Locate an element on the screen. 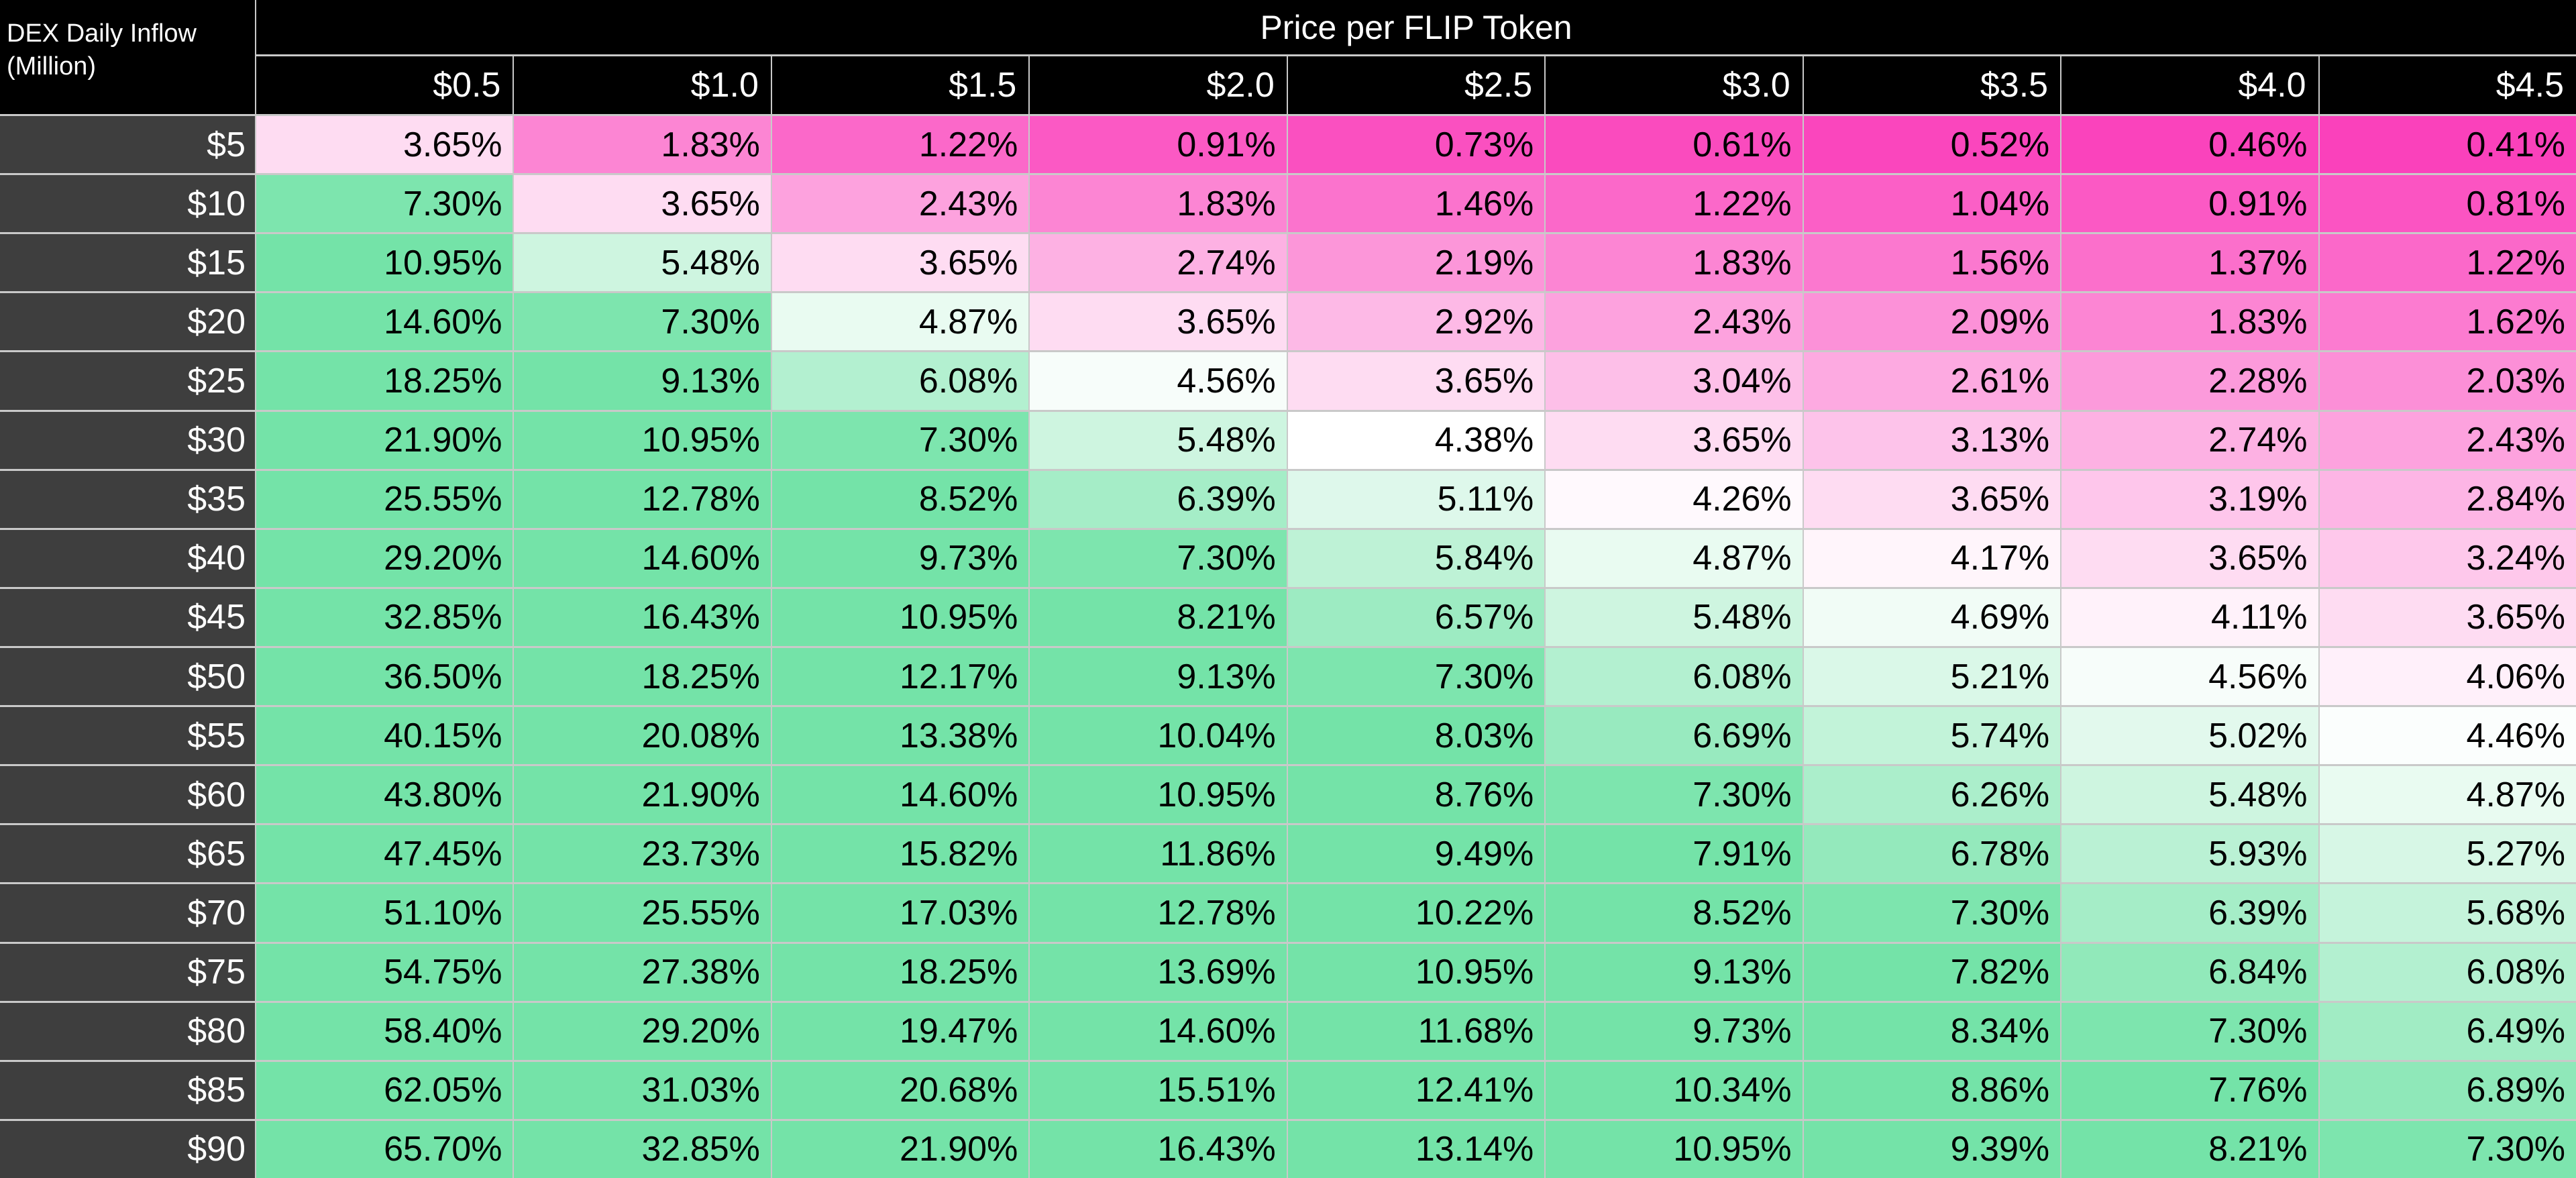 This screenshot has height=1178, width=2576. apy-cell: 1.04% is located at coordinates (1932, 204).